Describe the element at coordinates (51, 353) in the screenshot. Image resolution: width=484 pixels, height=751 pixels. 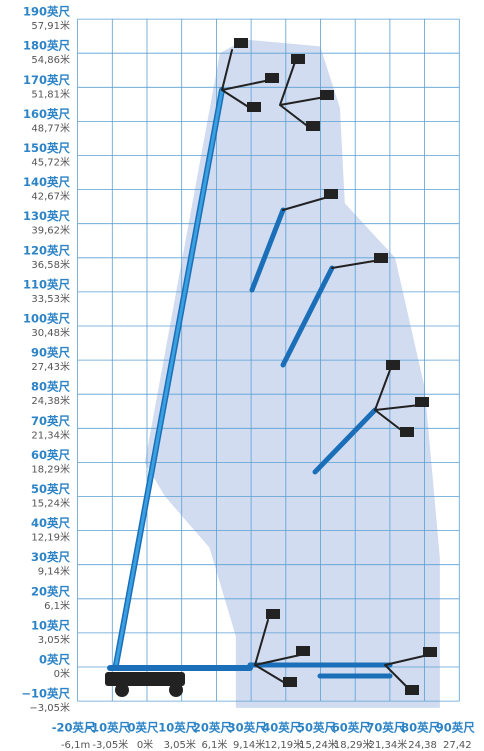
I see `y-tick-label: 90英尺` at that location.